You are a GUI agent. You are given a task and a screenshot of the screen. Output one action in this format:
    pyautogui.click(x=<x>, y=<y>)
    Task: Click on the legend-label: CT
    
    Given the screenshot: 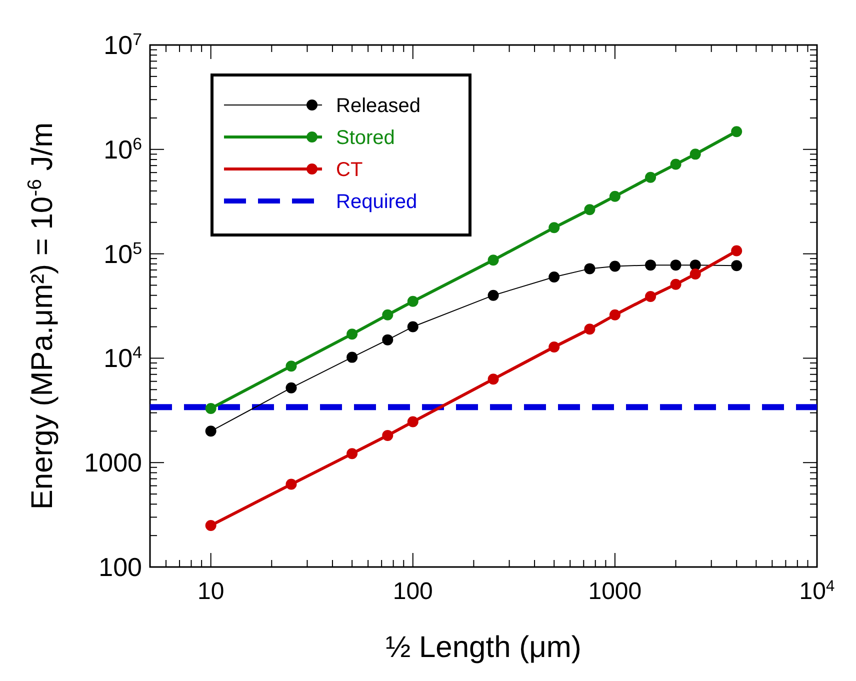 What is the action you would take?
    pyautogui.click(x=349, y=170)
    